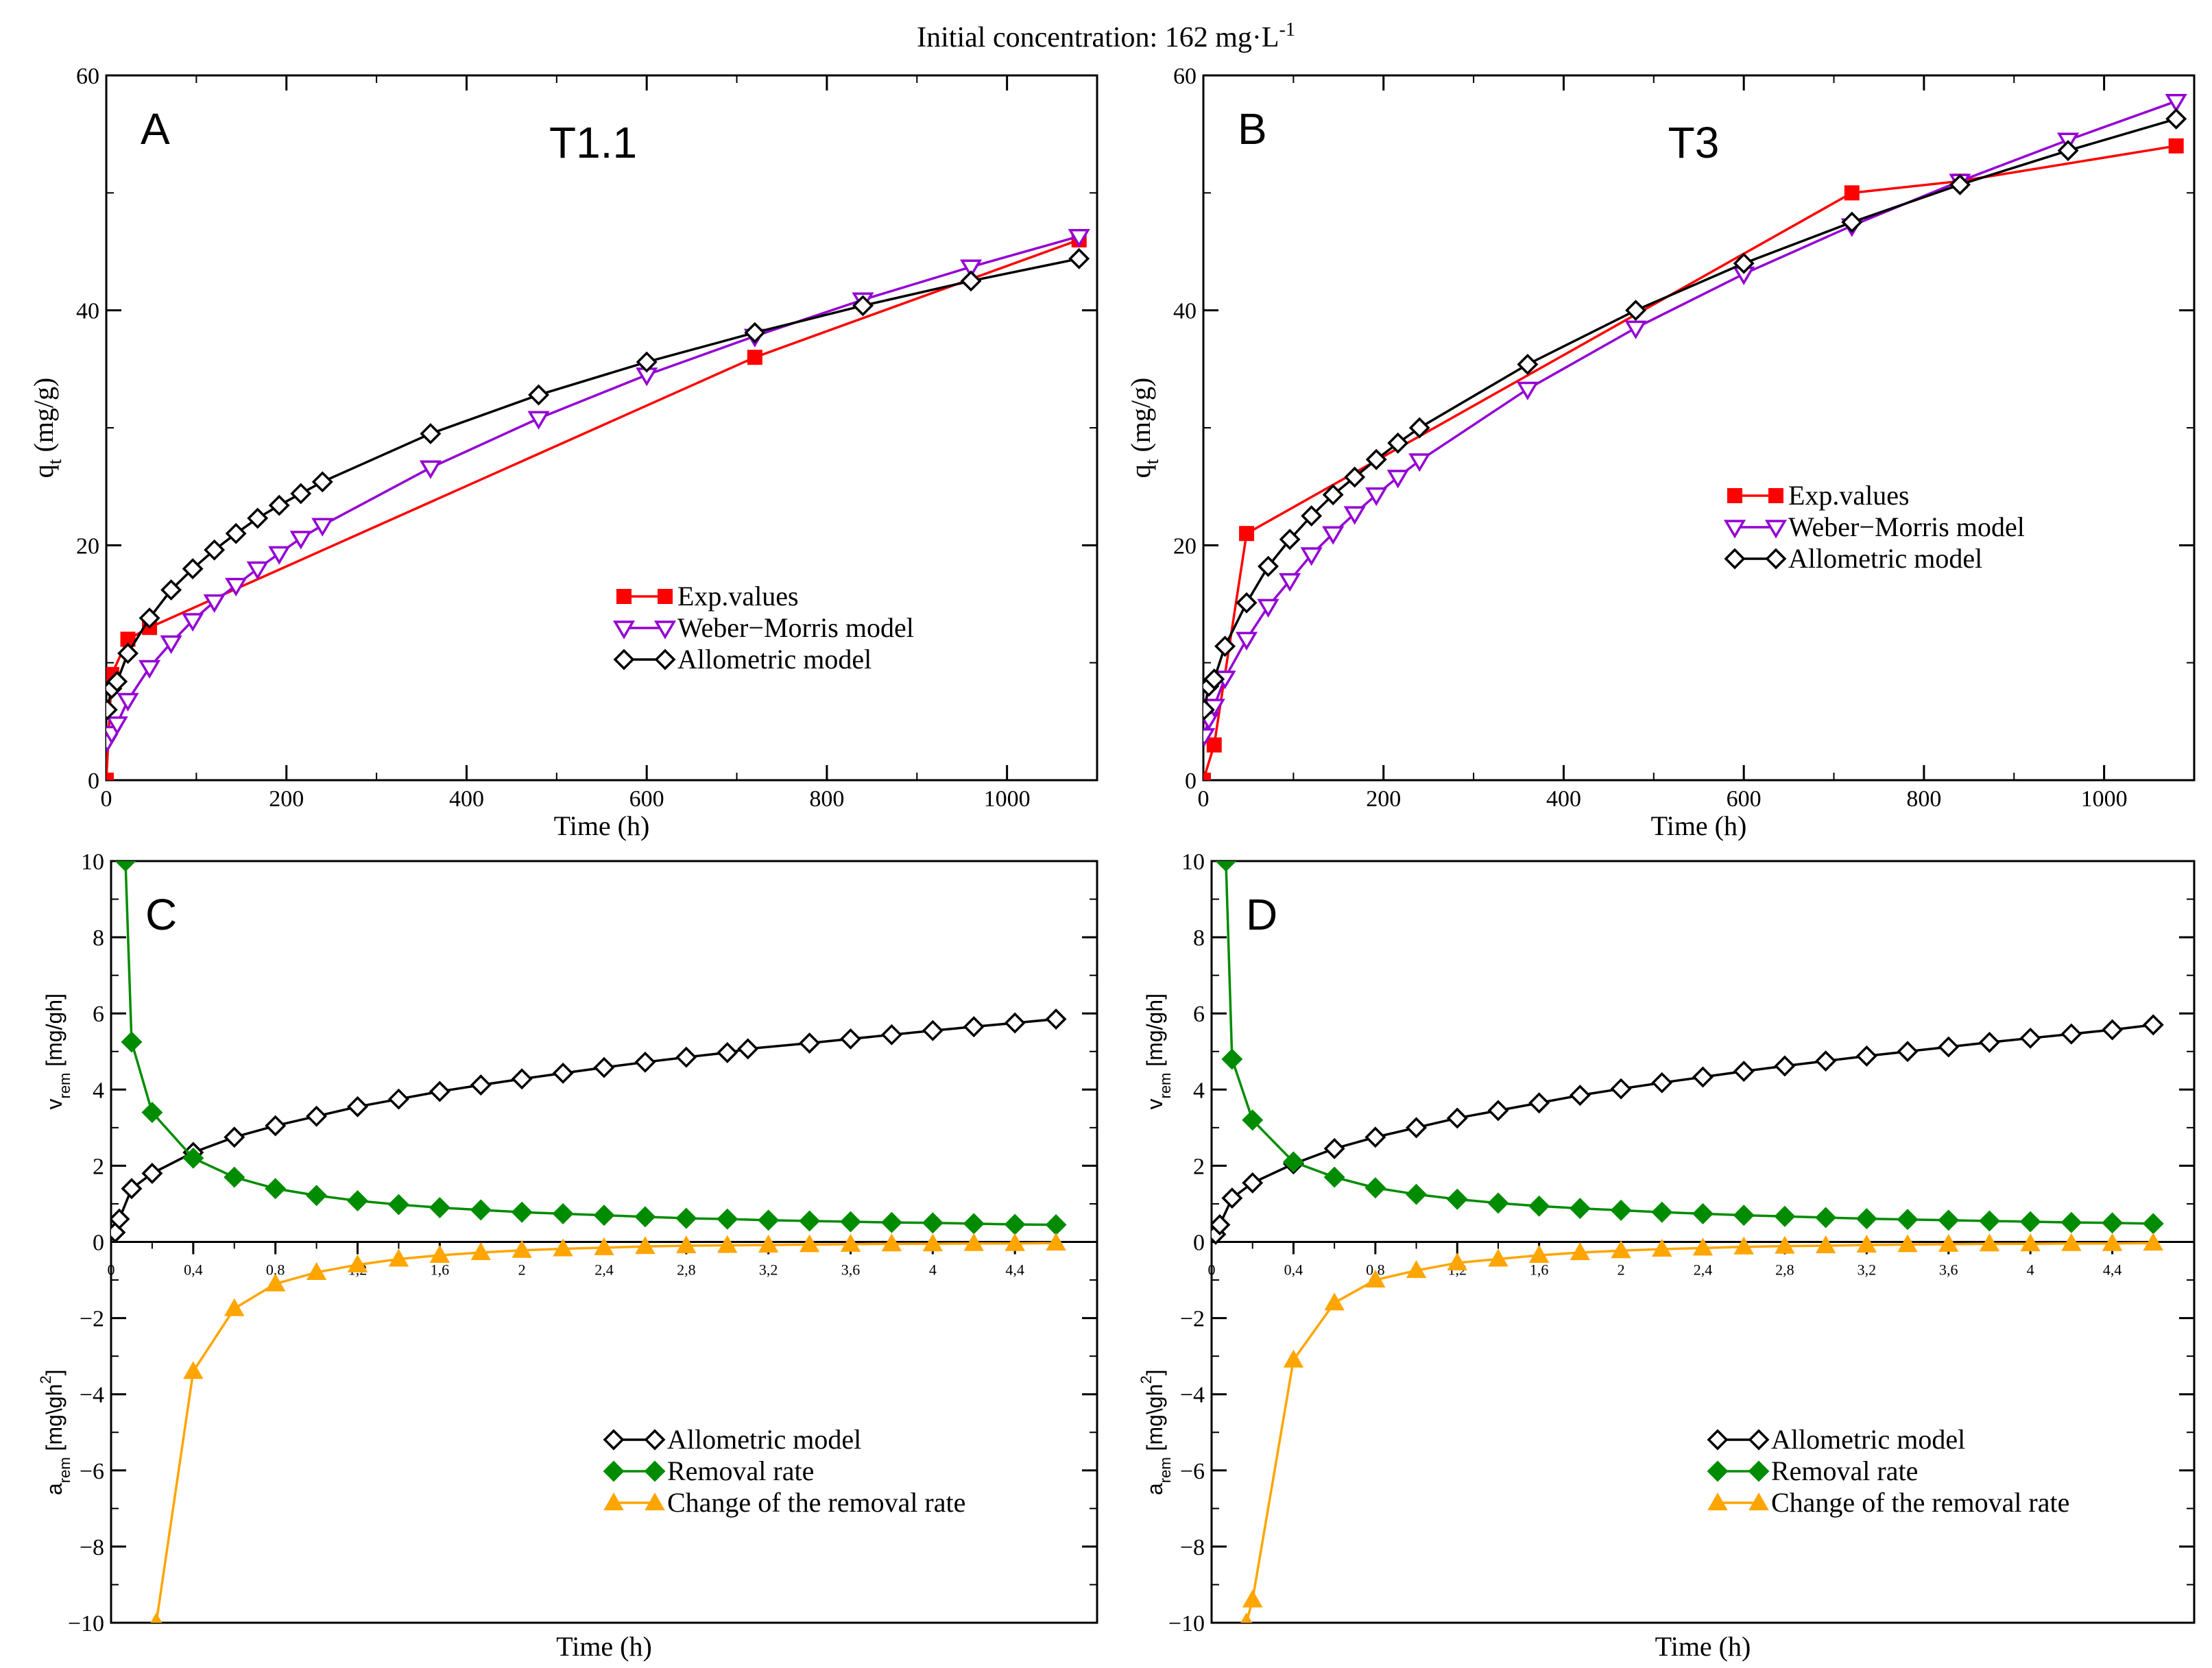 The width and height of the screenshot is (2212, 1668). Describe the element at coordinates (98, 1166) in the screenshot. I see `y-tick-label: 2` at that location.